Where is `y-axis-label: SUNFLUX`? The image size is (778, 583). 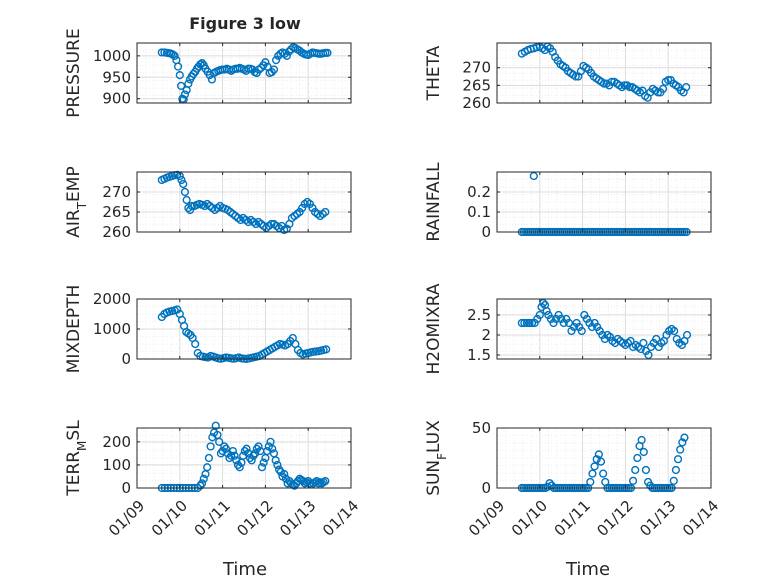
y-axis-label: SUNFLUX is located at coordinates (436, 458).